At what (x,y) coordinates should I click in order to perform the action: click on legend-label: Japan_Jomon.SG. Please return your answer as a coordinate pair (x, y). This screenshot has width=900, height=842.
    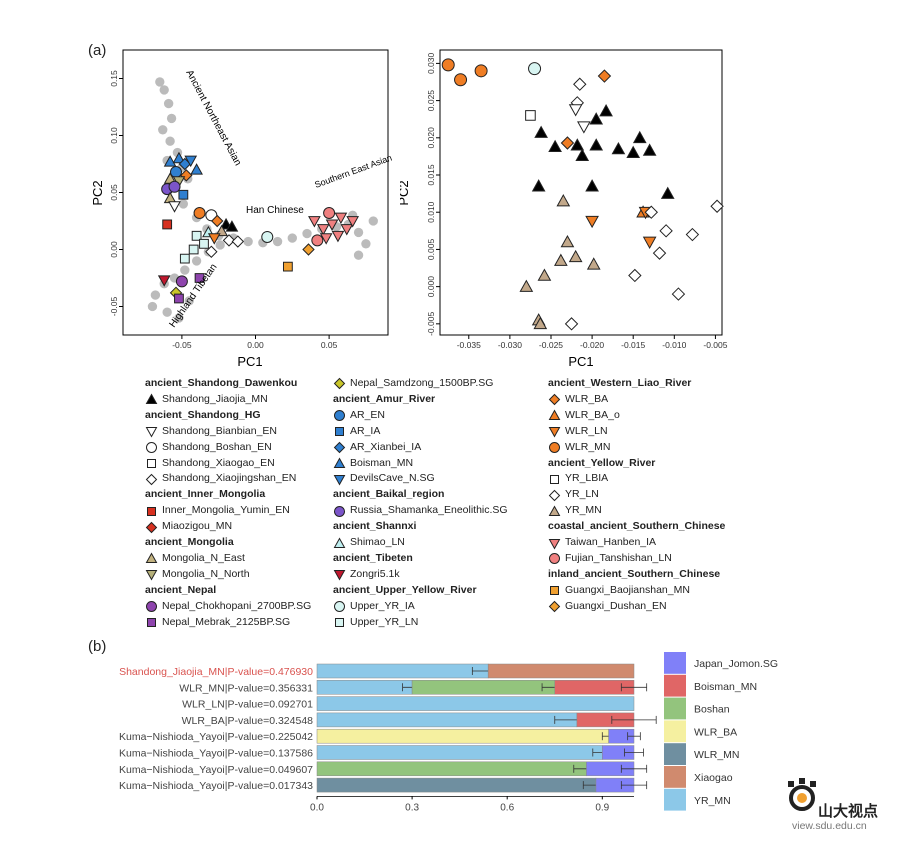
    Looking at the image, I should click on (736, 664).